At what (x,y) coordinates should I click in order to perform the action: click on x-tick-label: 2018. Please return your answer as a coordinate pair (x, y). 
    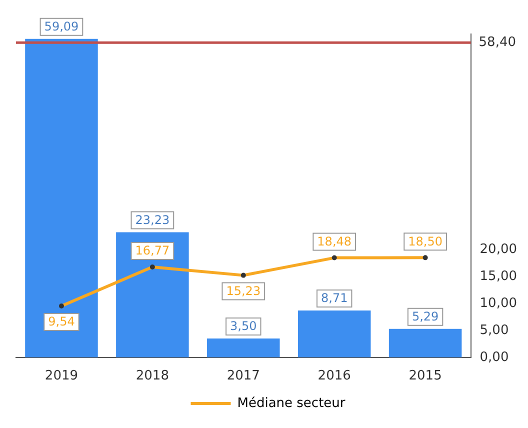
    Looking at the image, I should click on (152, 376).